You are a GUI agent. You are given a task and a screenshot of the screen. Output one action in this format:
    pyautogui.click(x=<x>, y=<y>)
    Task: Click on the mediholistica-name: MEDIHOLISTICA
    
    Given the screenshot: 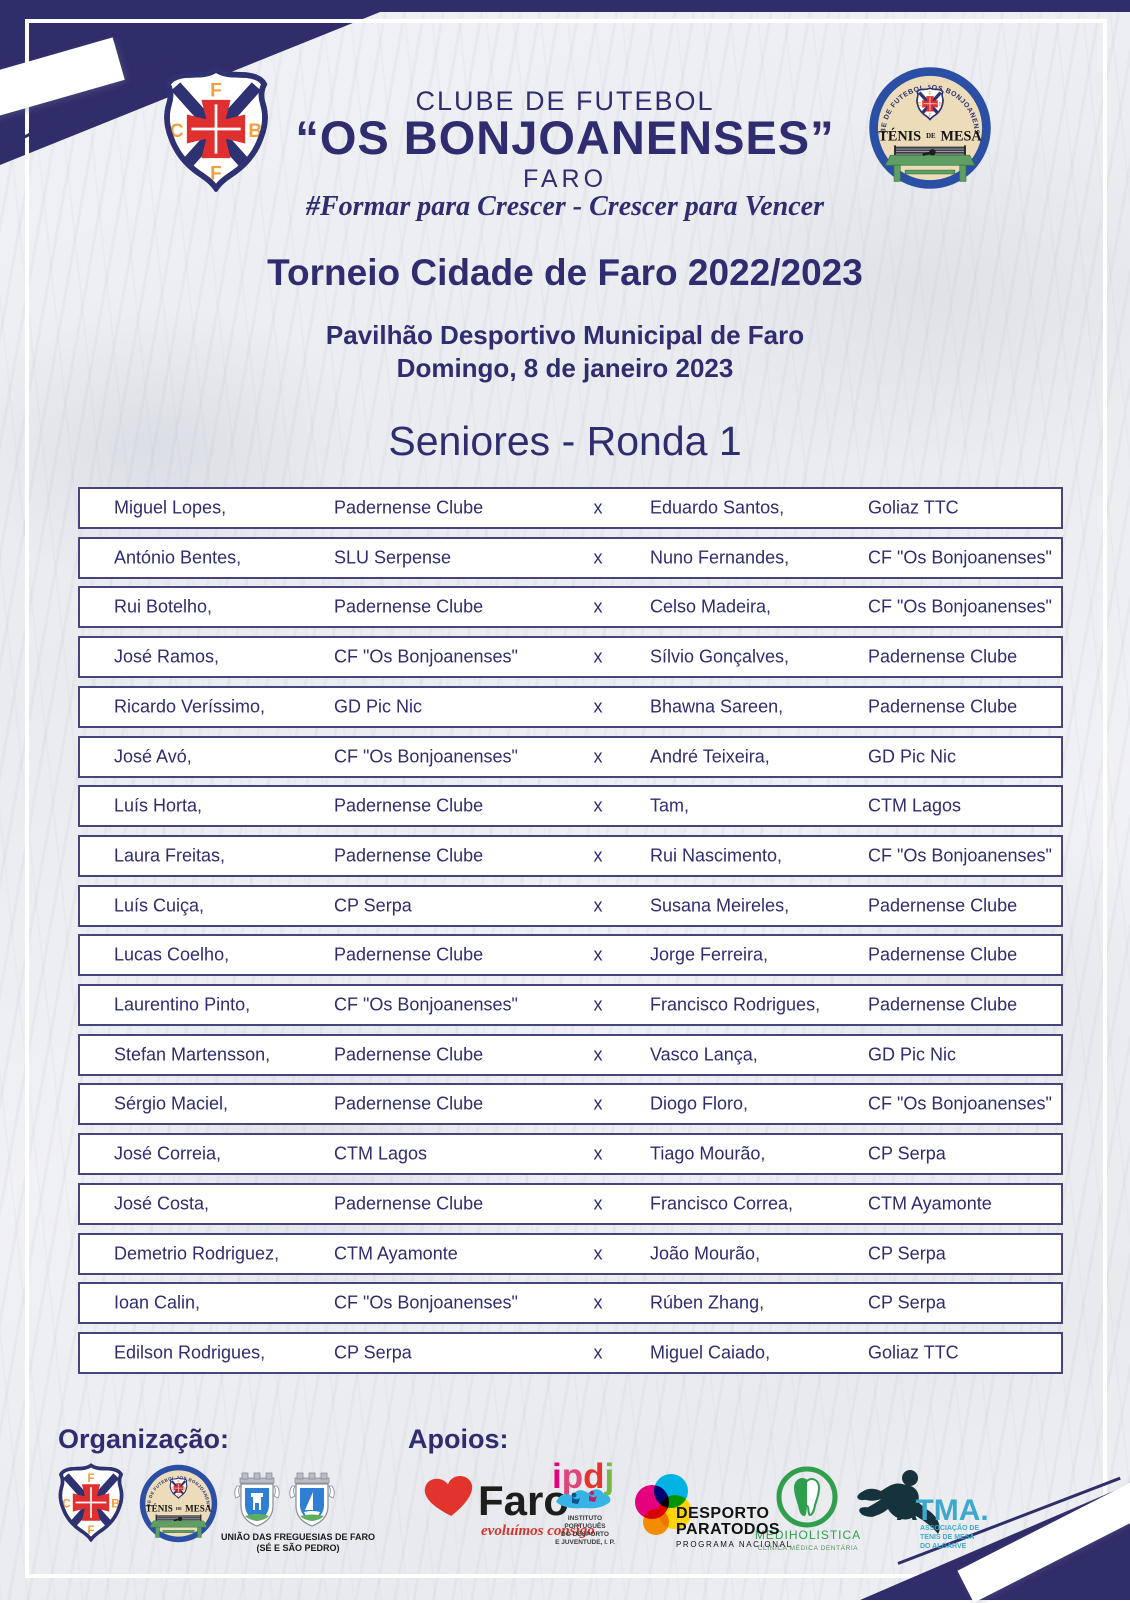 What is the action you would take?
    pyautogui.click(x=808, y=1535)
    